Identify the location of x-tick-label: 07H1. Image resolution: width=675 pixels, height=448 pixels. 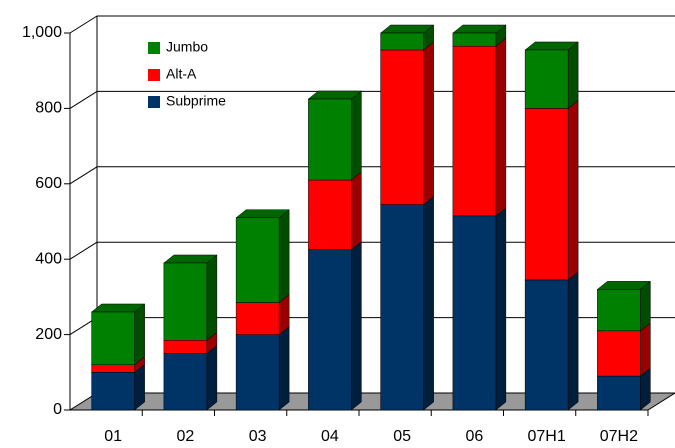
(547, 436).